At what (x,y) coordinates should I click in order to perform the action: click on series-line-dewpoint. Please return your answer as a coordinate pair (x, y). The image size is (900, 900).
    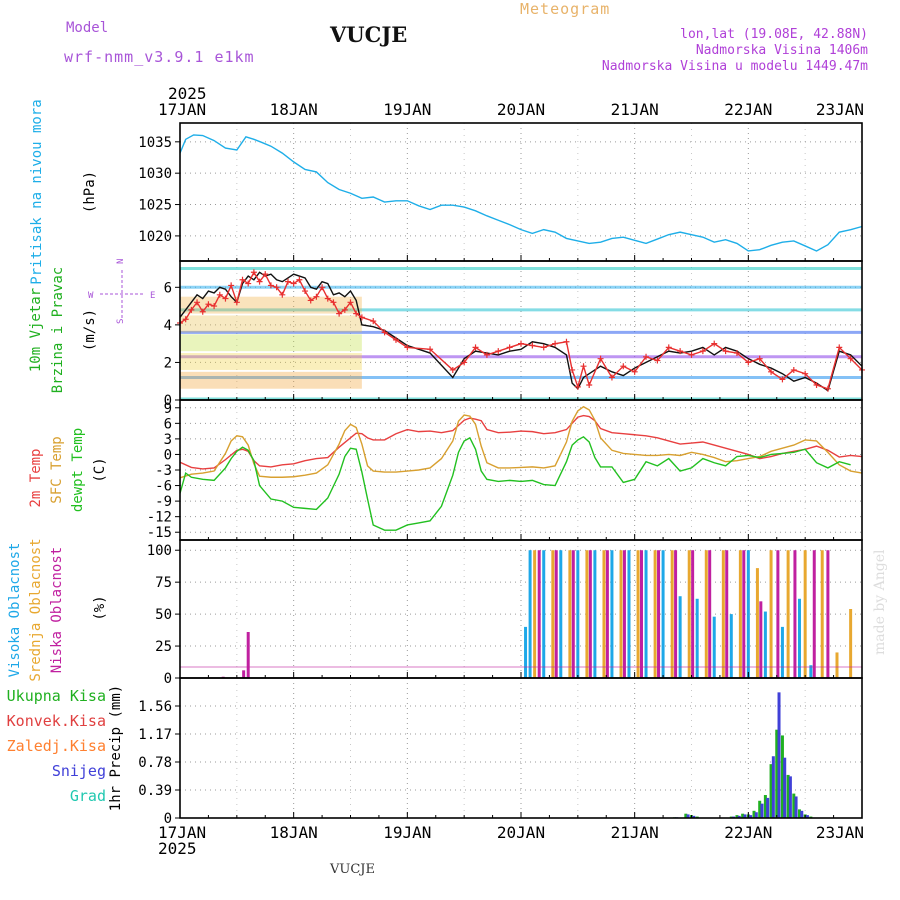
    Looking at the image, I should click on (515, 483).